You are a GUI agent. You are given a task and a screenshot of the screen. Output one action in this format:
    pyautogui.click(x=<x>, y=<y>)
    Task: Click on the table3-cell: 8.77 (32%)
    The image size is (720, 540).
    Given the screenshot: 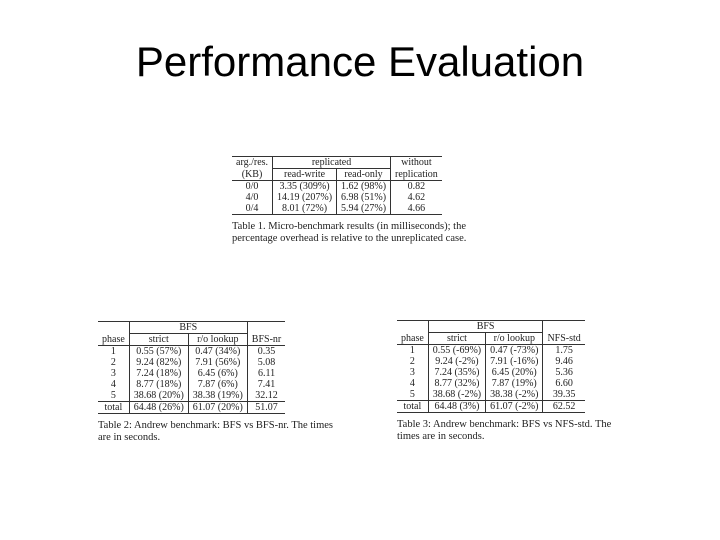 What is the action you would take?
    pyautogui.click(x=457, y=383)
    